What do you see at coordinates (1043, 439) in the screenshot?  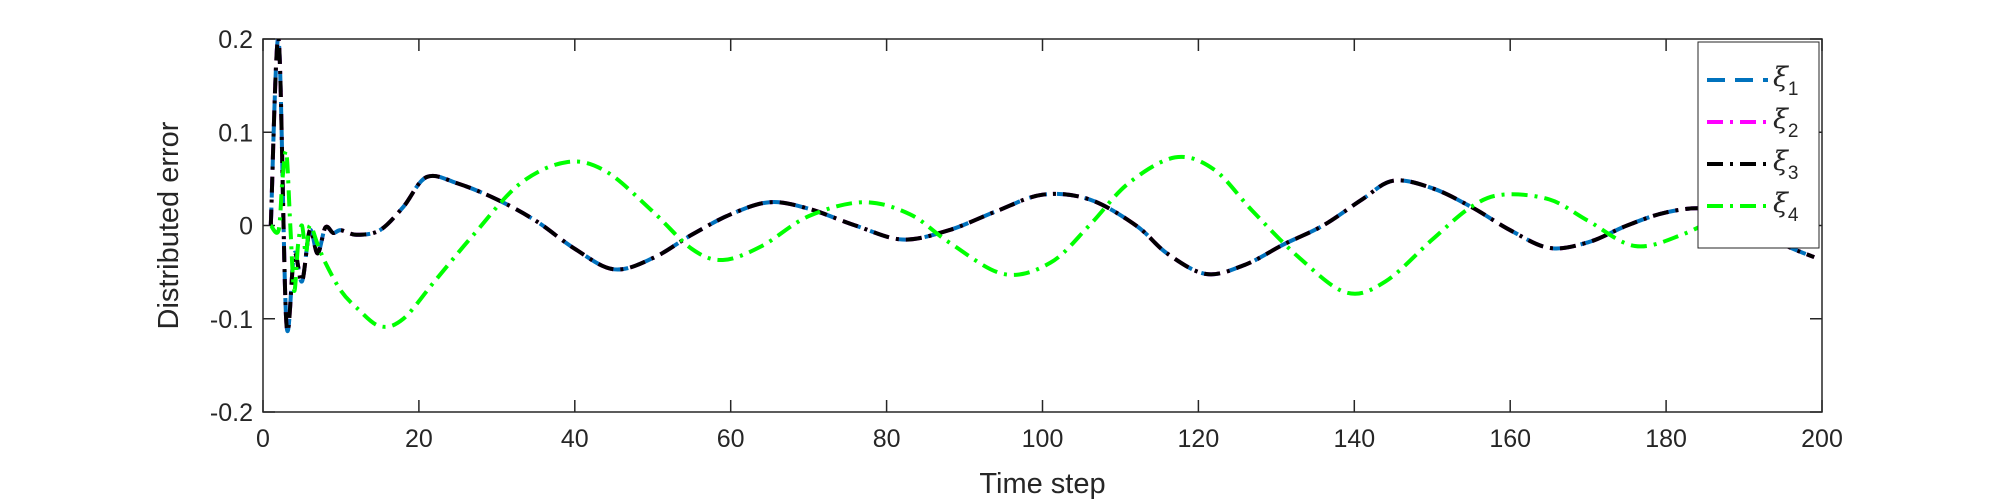 I see `x-tick-label: 100` at bounding box center [1043, 439].